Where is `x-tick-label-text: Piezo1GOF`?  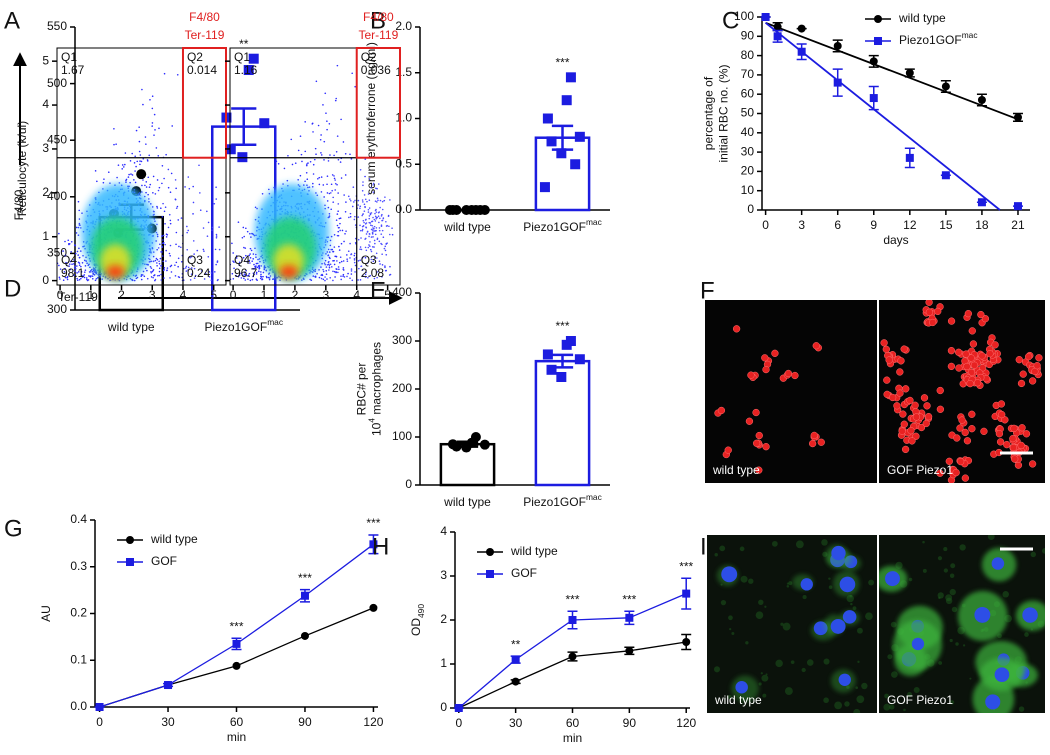 x-tick-label-text: Piezo1GOF is located at coordinates (554, 227).